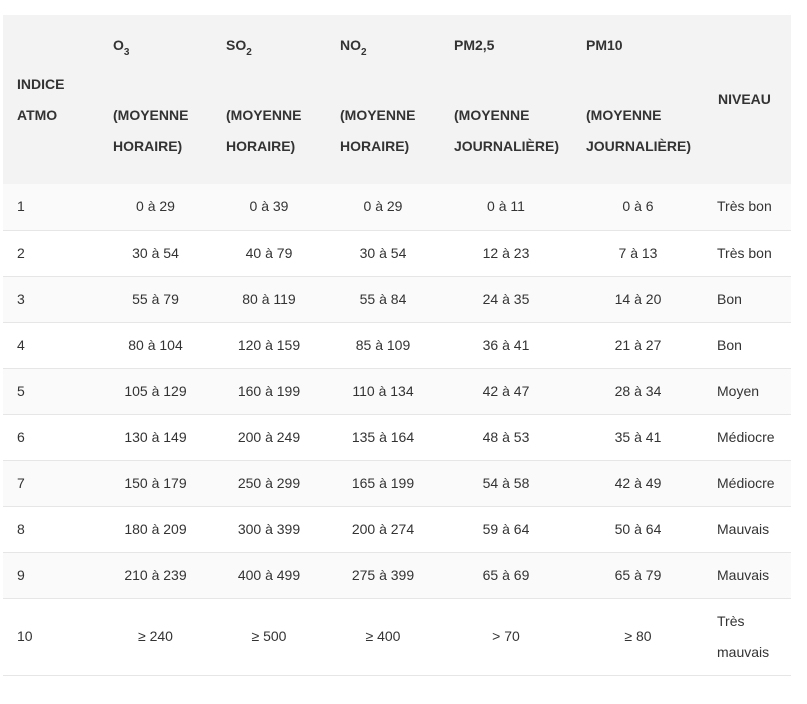  I want to click on cell-pm10: 21 à 27, so click(638, 344).